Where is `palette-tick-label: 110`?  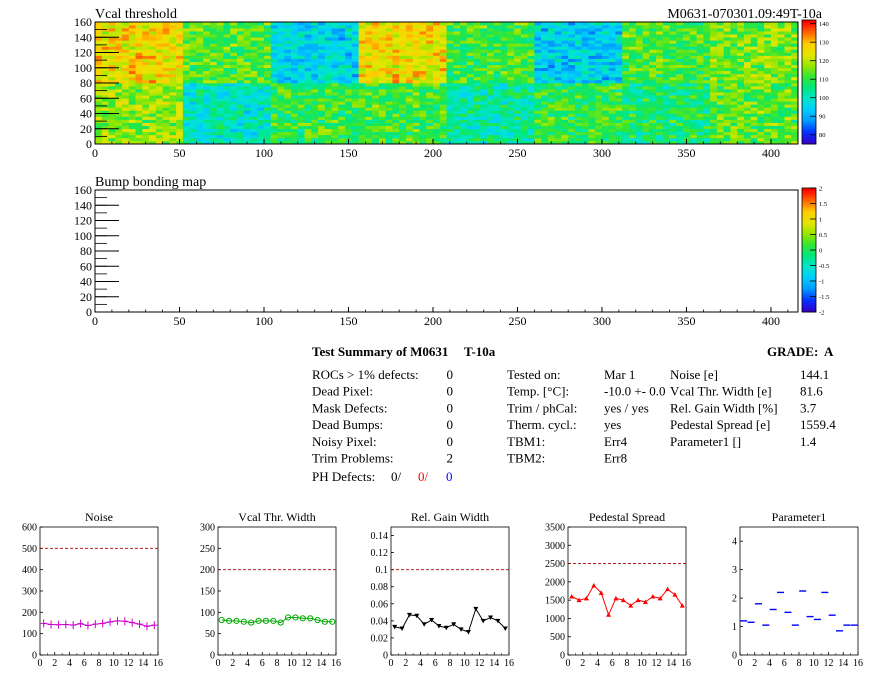
palette-tick-label: 110 is located at coordinates (824, 80).